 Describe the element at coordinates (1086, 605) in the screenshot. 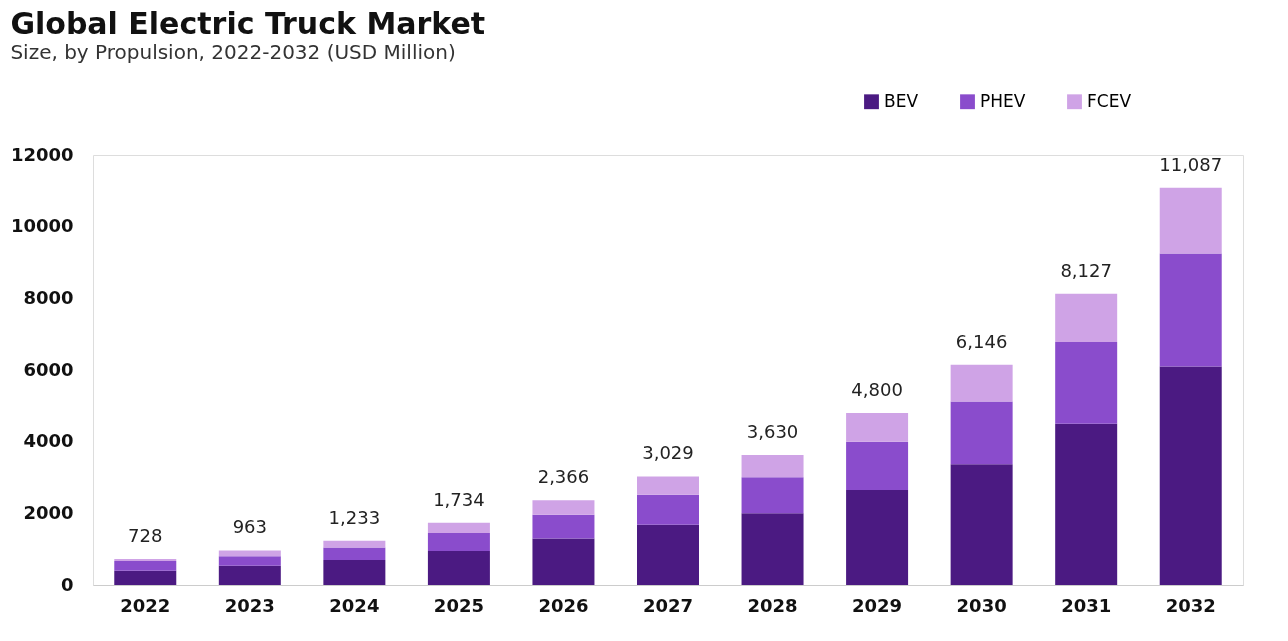

I see `x-tick-label: 2031` at that location.